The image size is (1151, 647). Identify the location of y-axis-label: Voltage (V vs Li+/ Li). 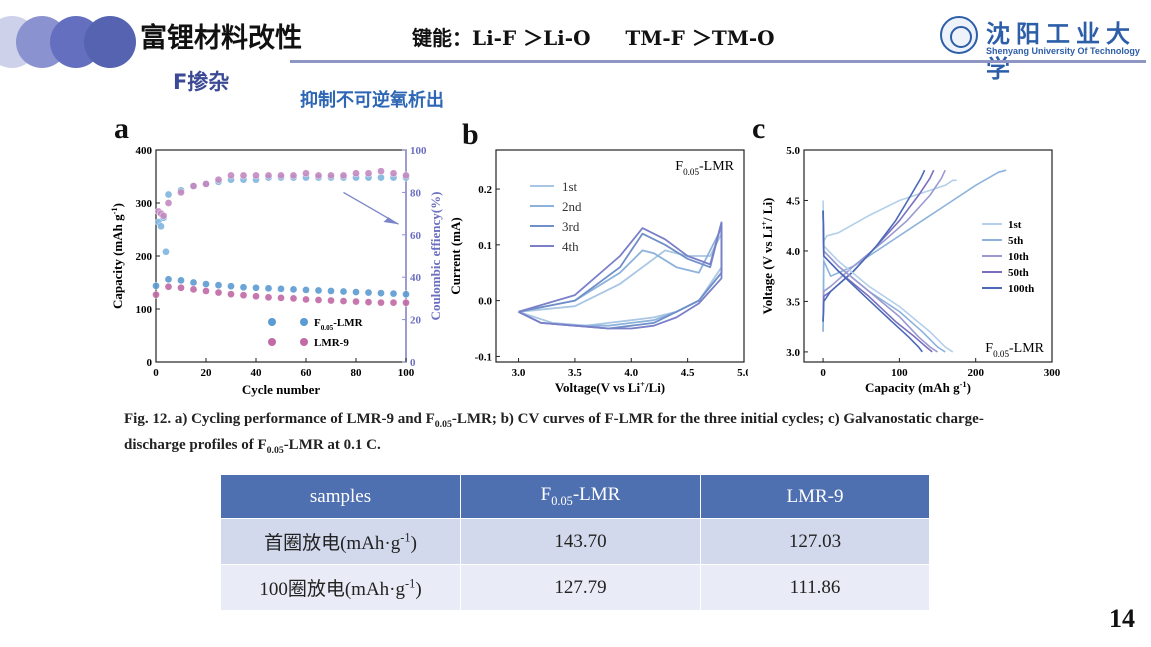
(767, 256).